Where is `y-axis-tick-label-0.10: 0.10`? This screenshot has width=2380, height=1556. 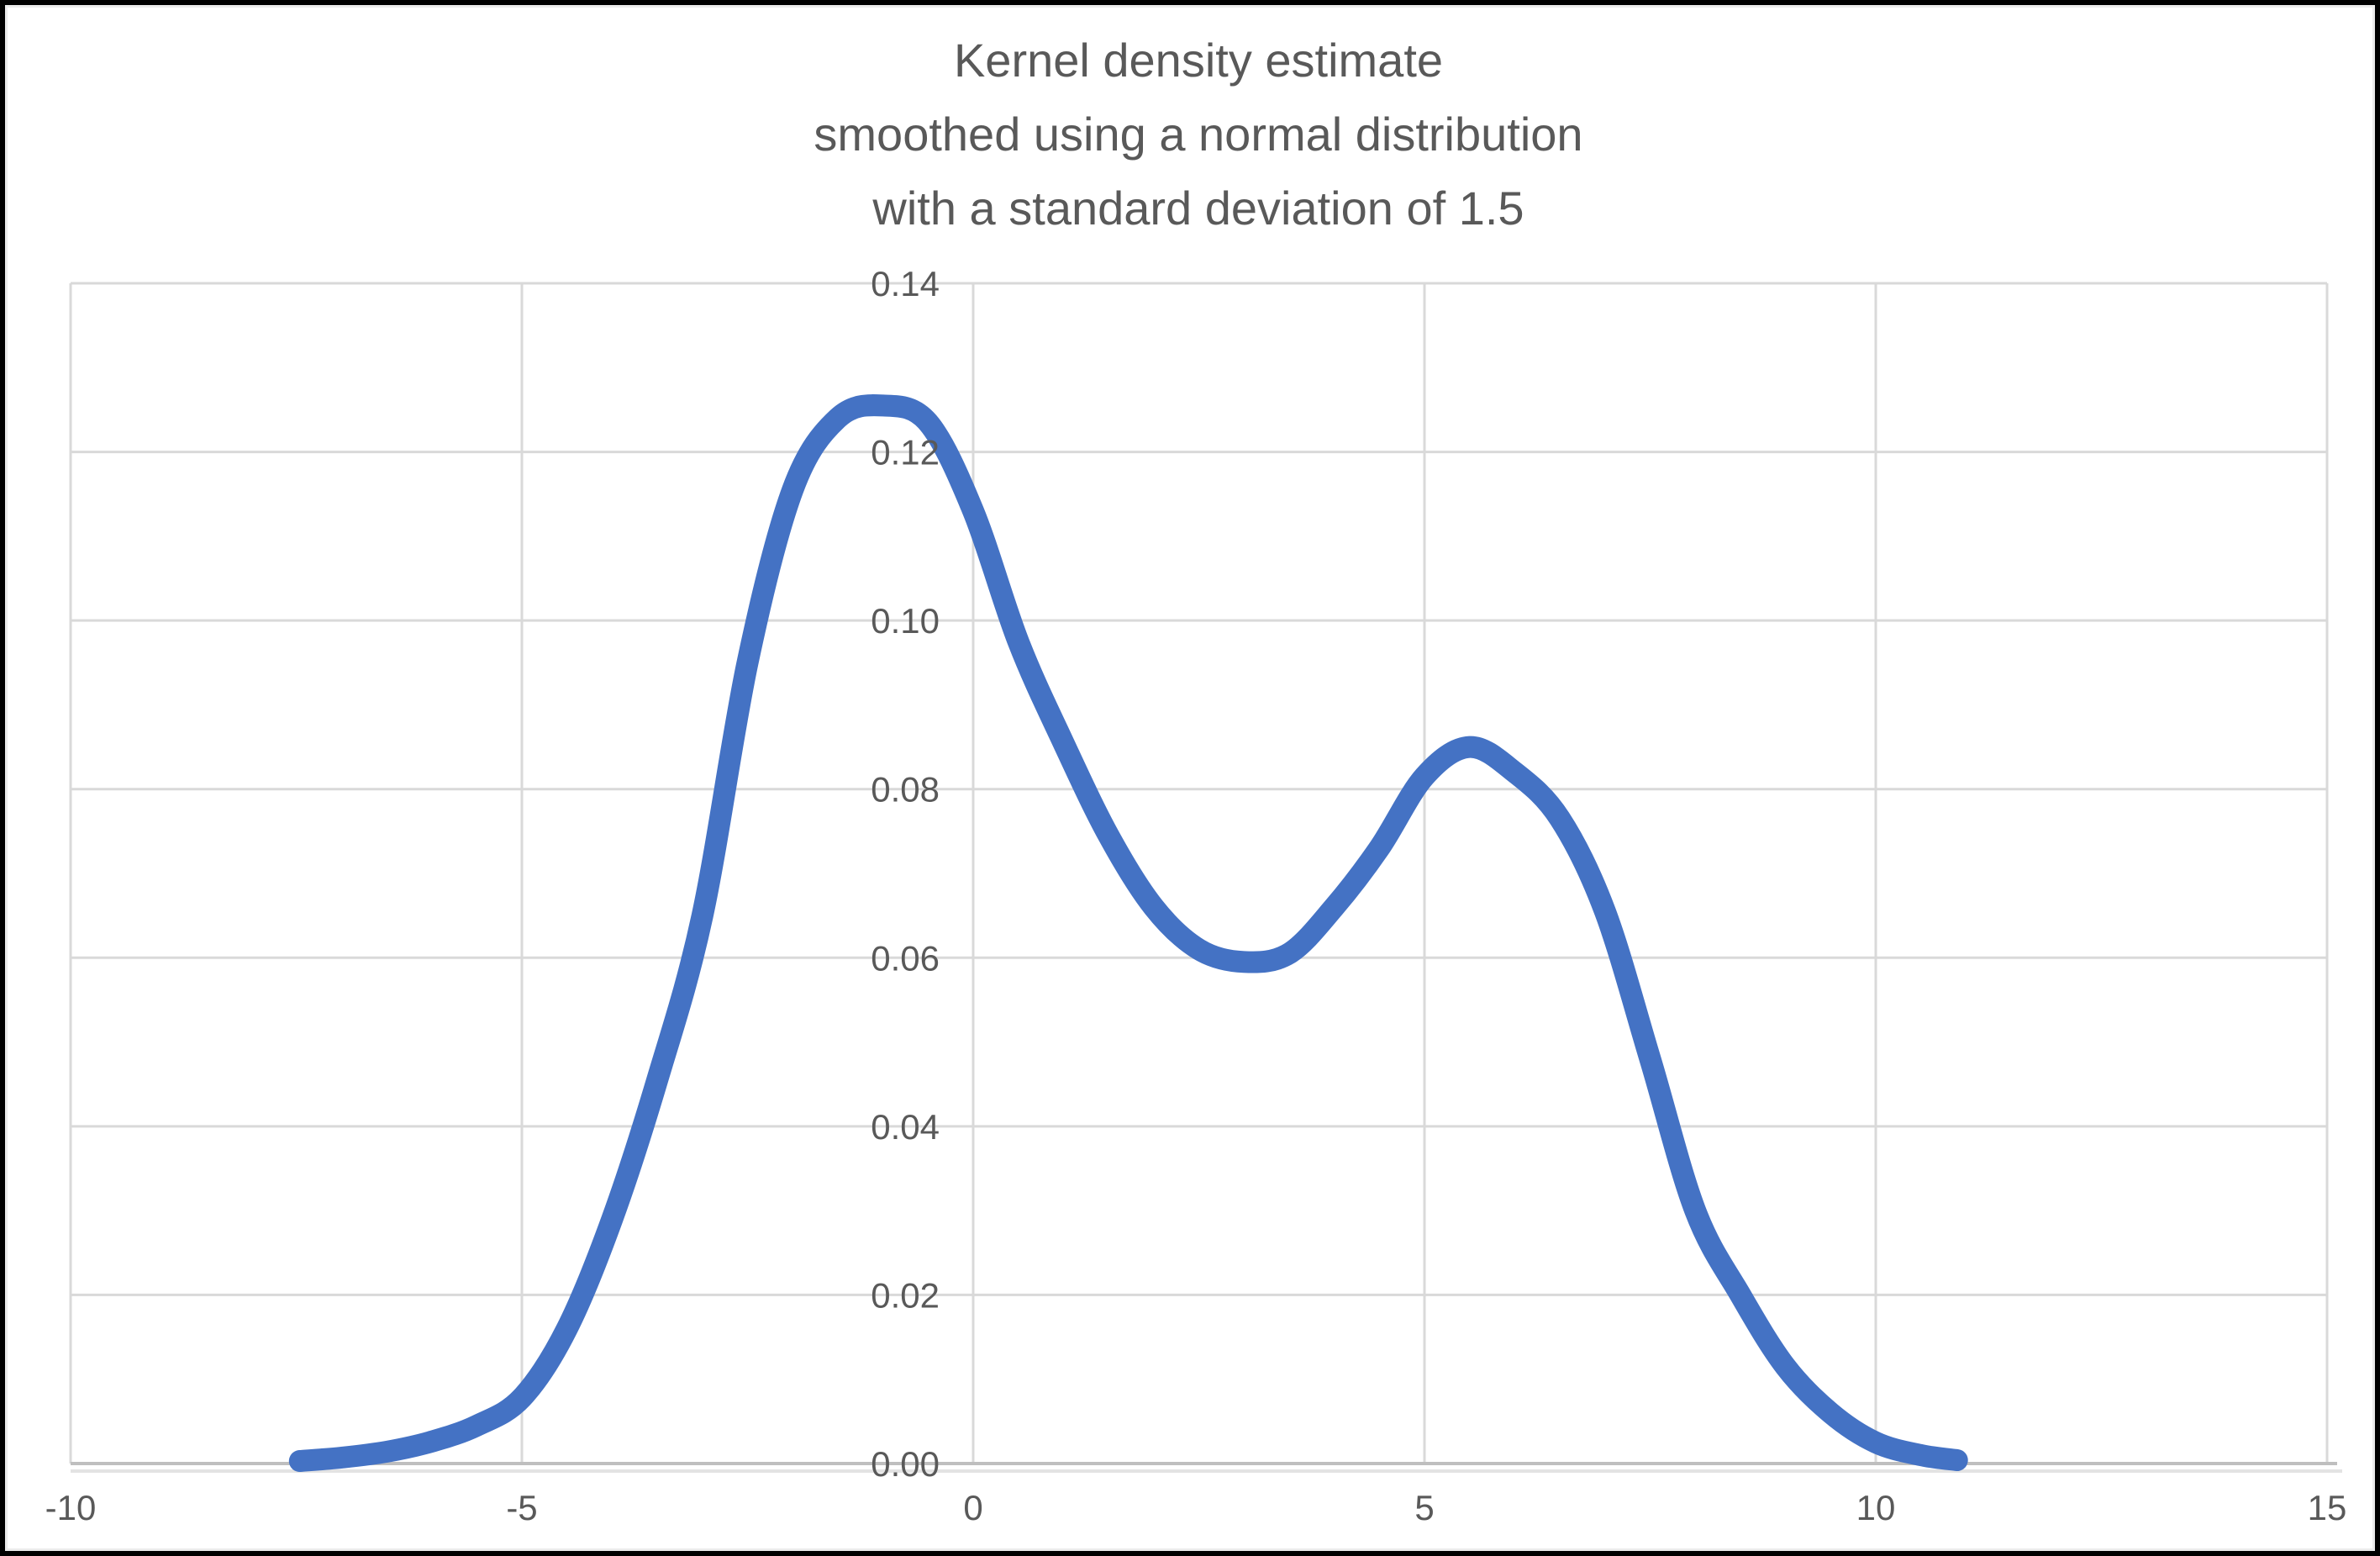
y-axis-tick-label-0.10: 0.10 is located at coordinates (905, 621).